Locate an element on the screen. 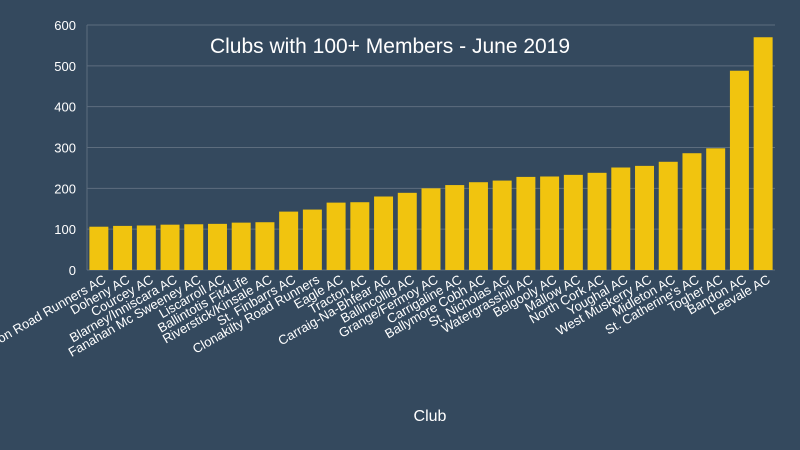 This screenshot has width=800, height=450. y-tick-label: 200 is located at coordinates (65, 188).